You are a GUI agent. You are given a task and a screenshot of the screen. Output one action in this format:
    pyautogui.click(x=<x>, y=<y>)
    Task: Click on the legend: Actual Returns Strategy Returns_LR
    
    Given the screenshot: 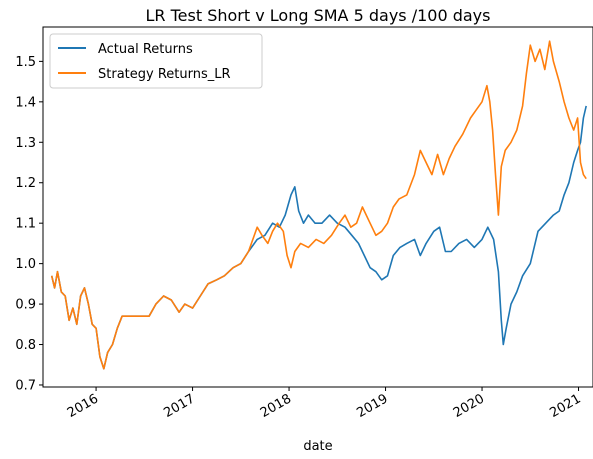 What is the action you would take?
    pyautogui.click(x=156, y=61)
    